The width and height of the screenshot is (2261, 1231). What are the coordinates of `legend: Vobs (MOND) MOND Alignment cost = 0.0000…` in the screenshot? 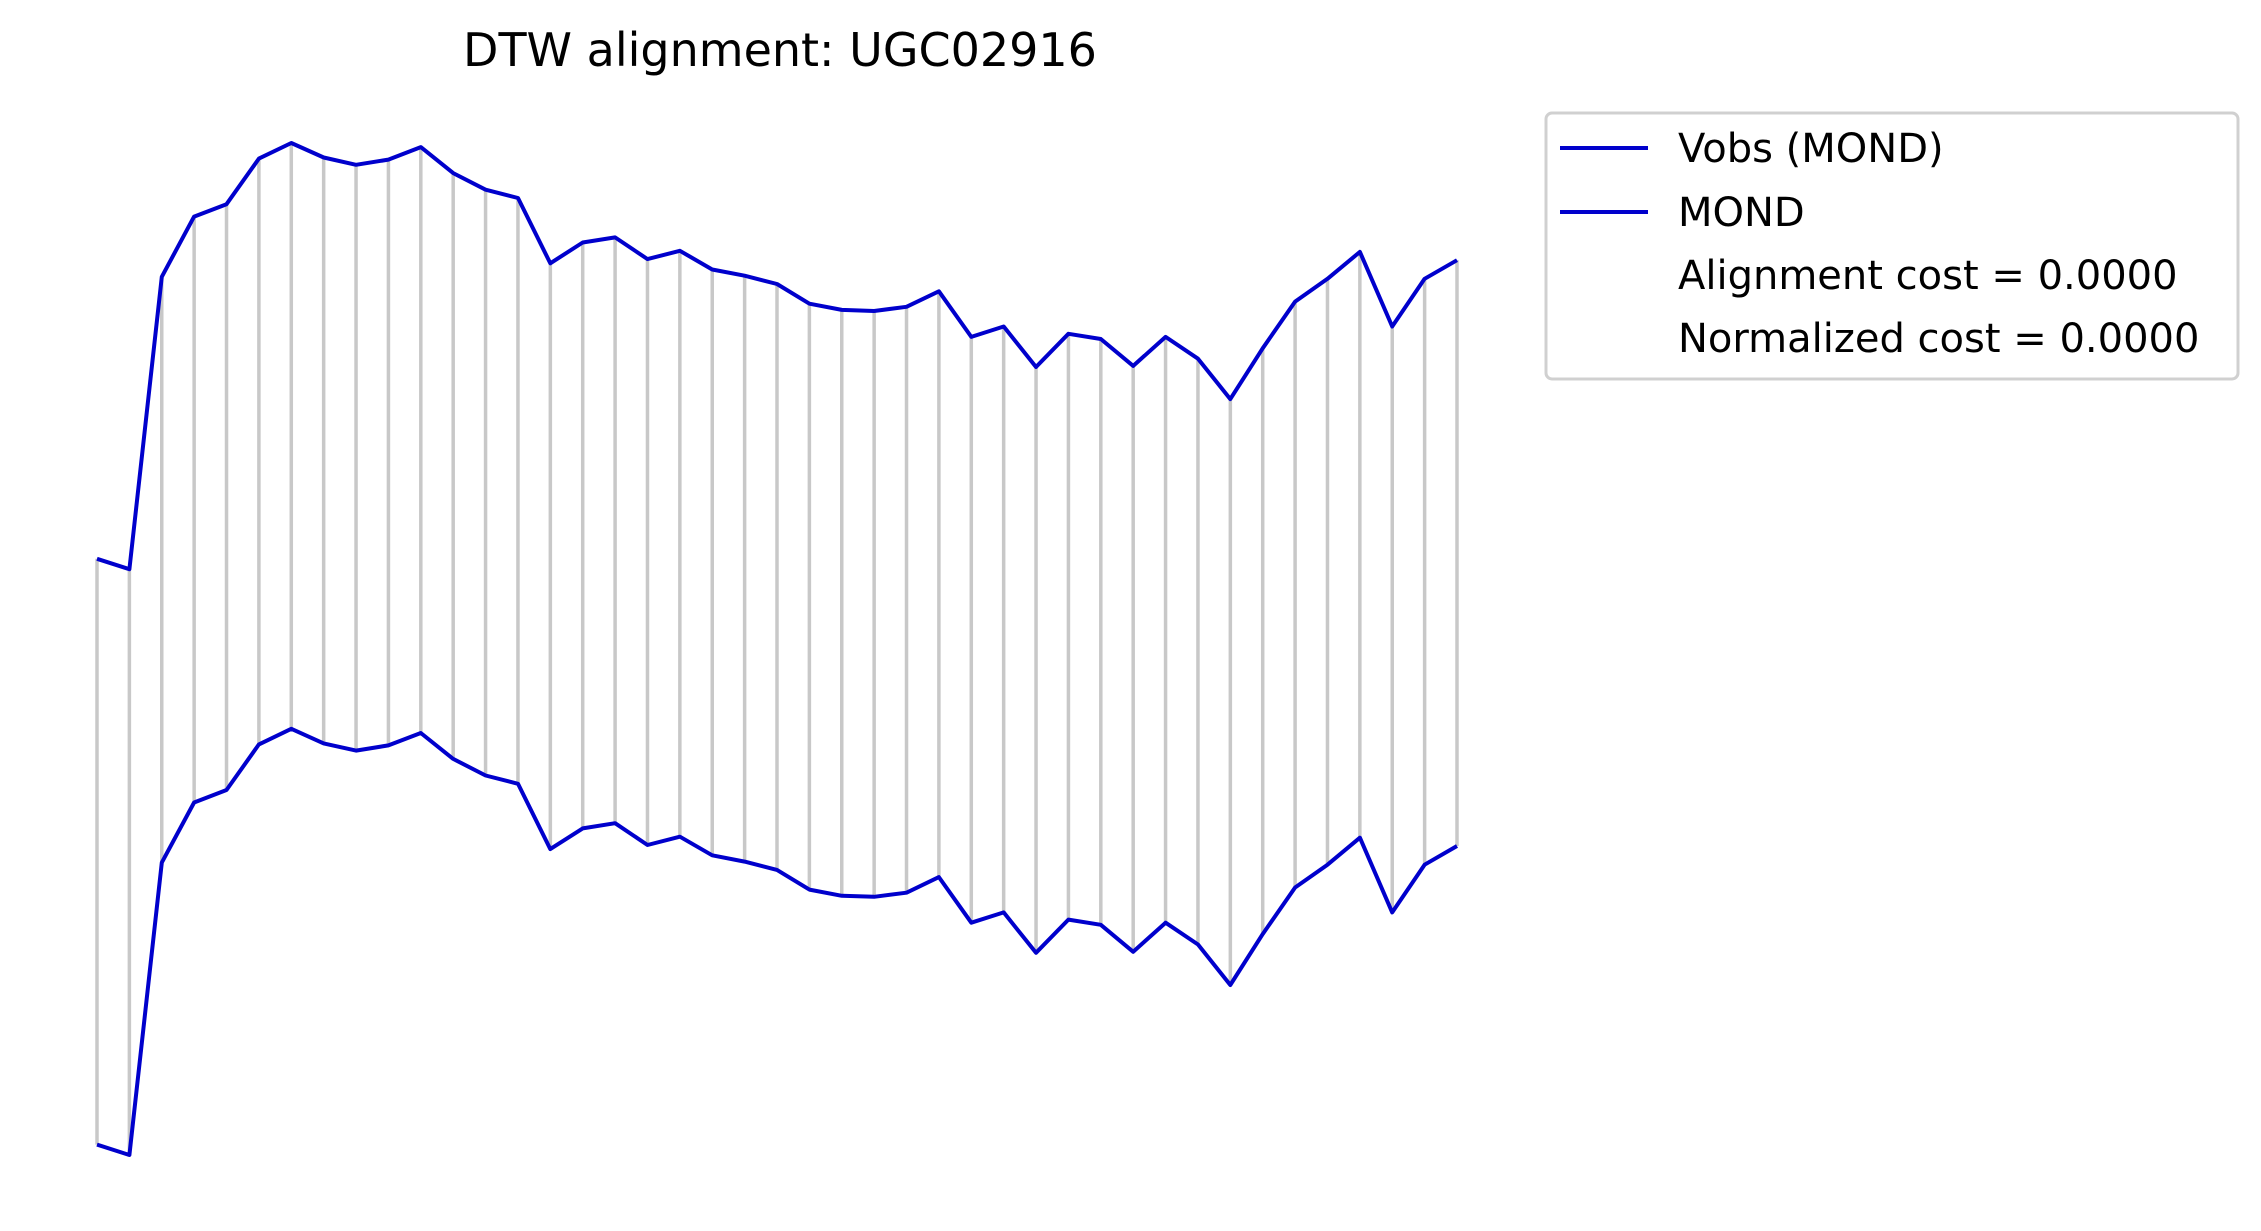 It's located at (1892, 246).